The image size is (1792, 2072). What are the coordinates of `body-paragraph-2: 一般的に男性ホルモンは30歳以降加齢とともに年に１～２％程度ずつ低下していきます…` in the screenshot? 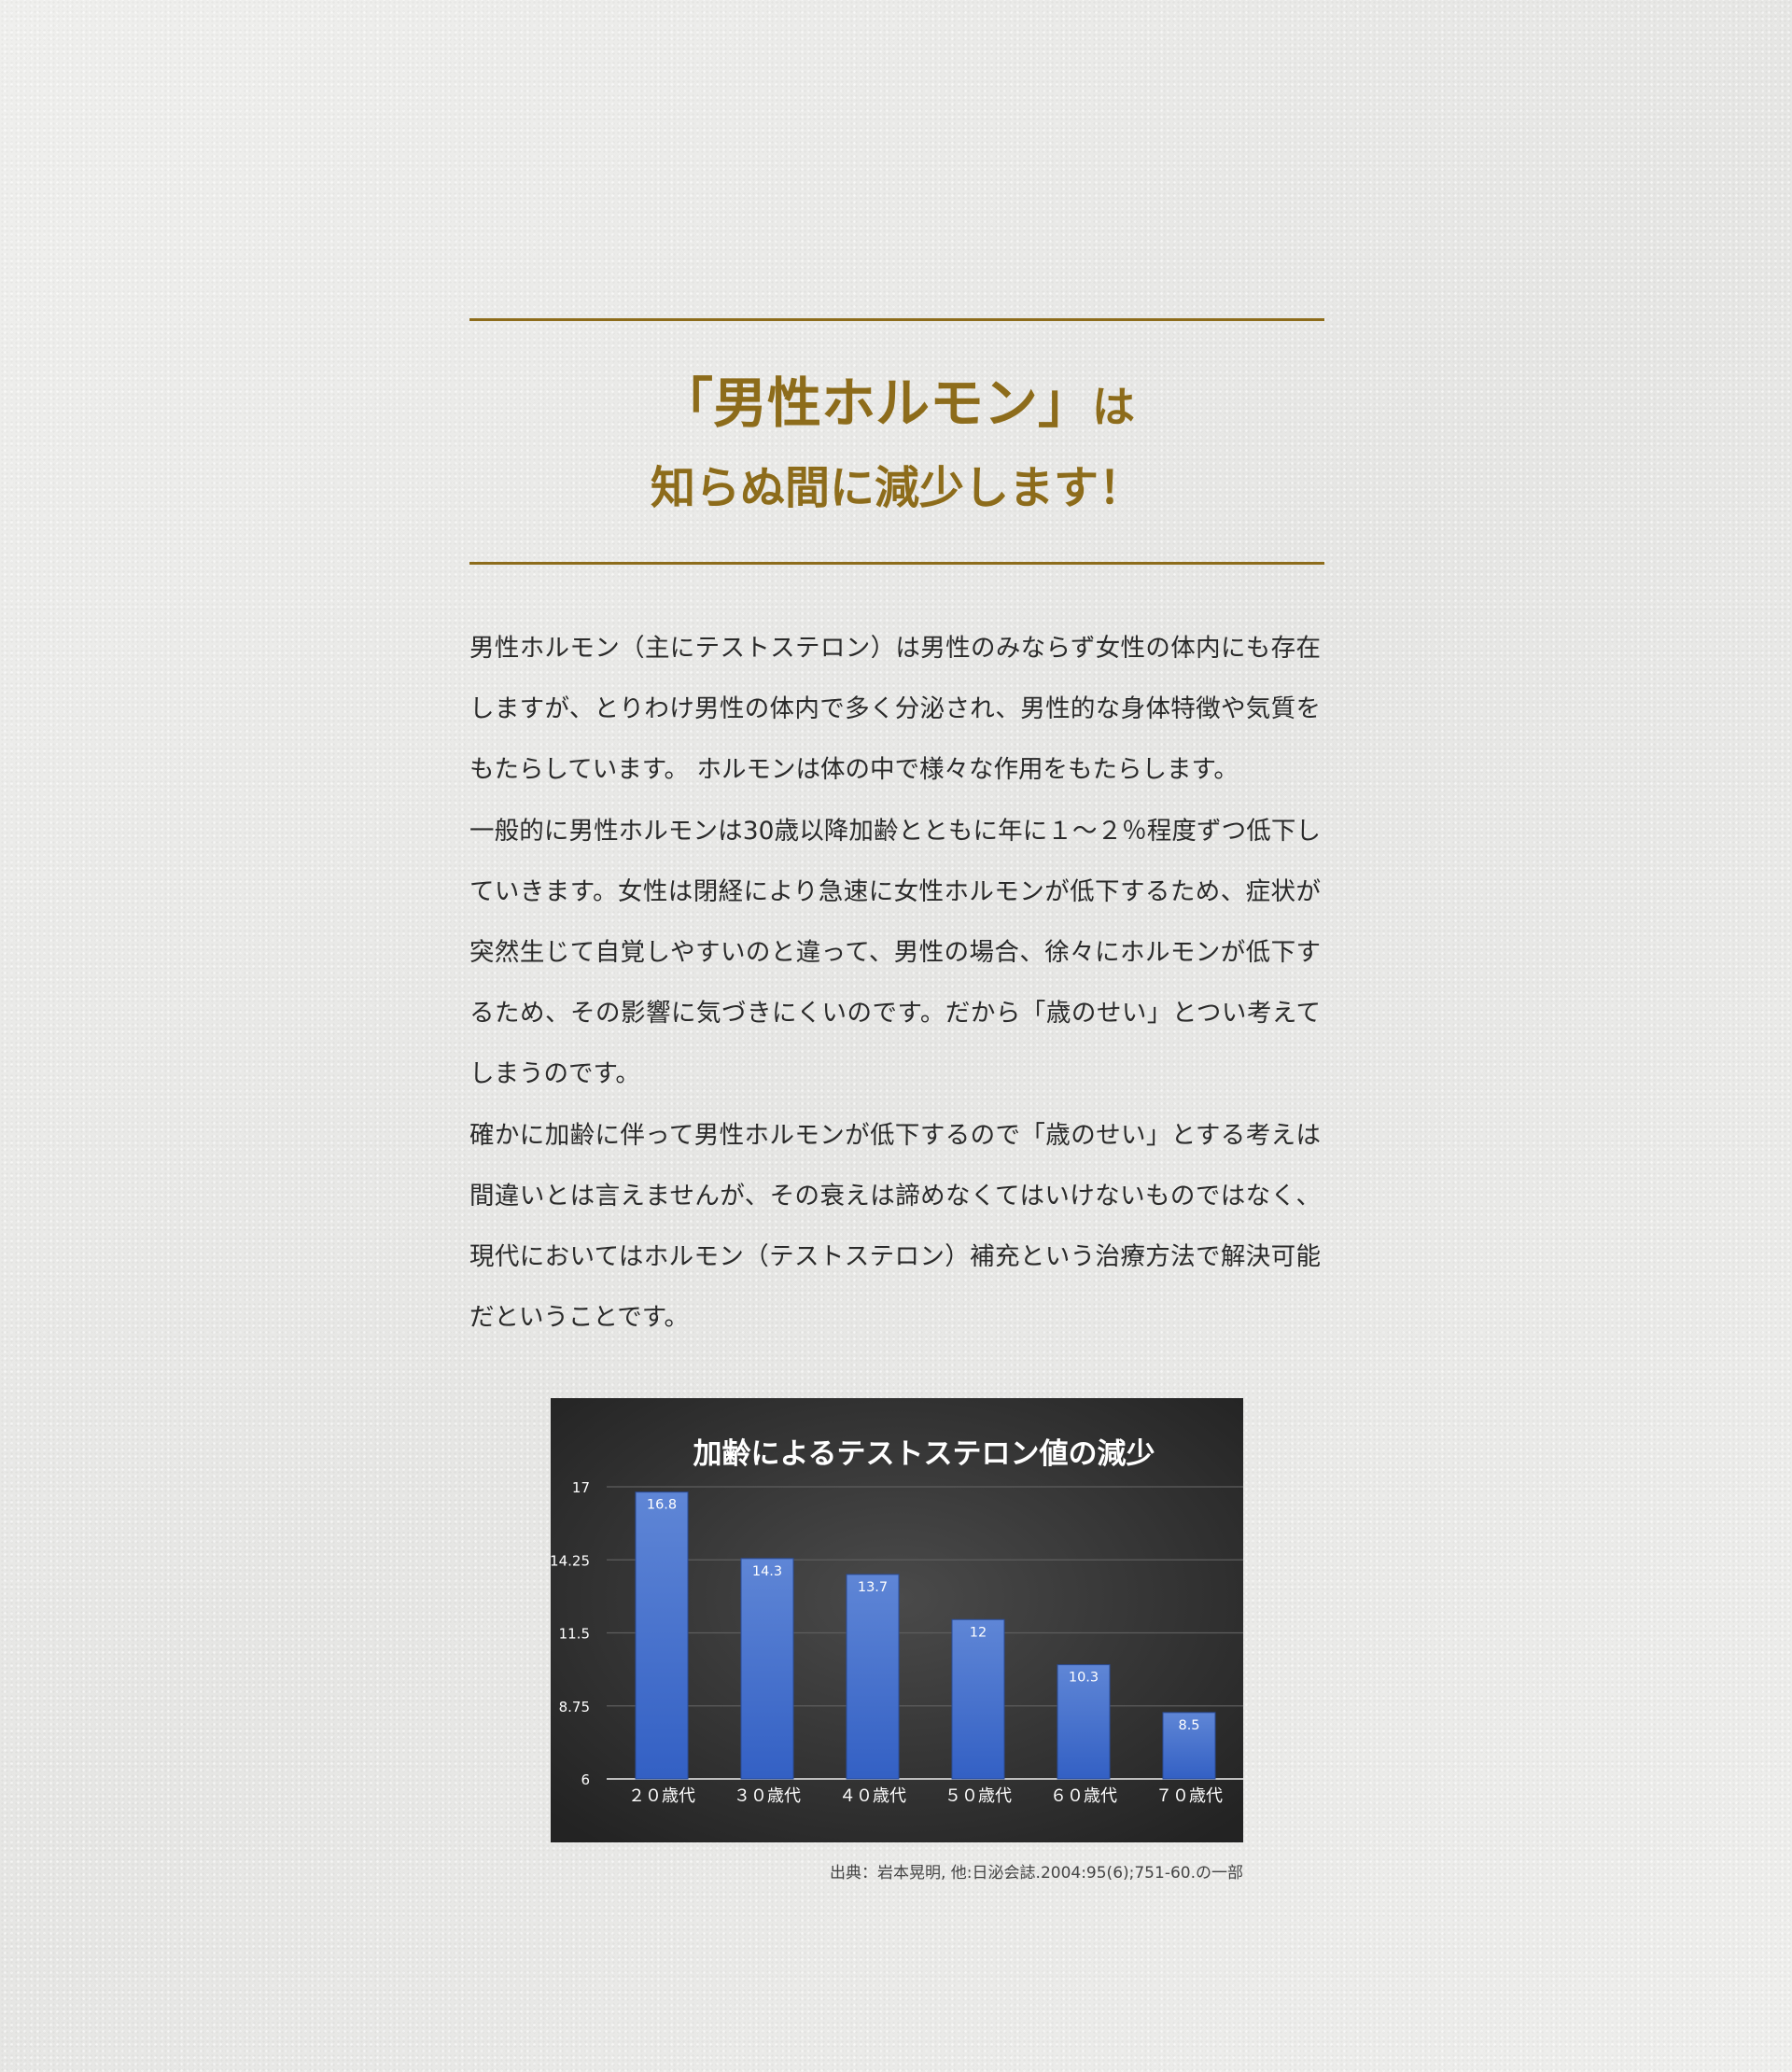 It's located at (895, 953).